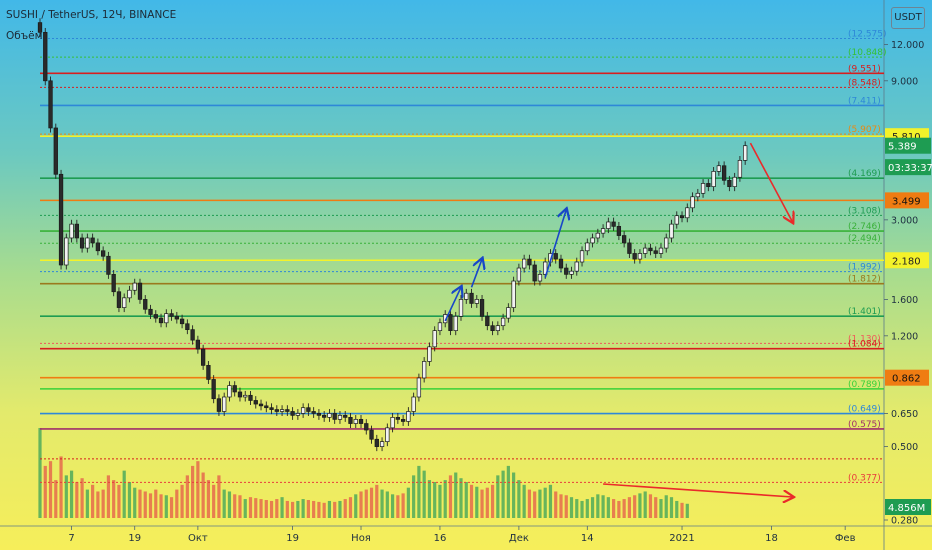 This screenshot has height=550, width=932. What do you see at coordinates (864, 268) in the screenshot?
I see `level-label: (1.992)` at bounding box center [864, 268].